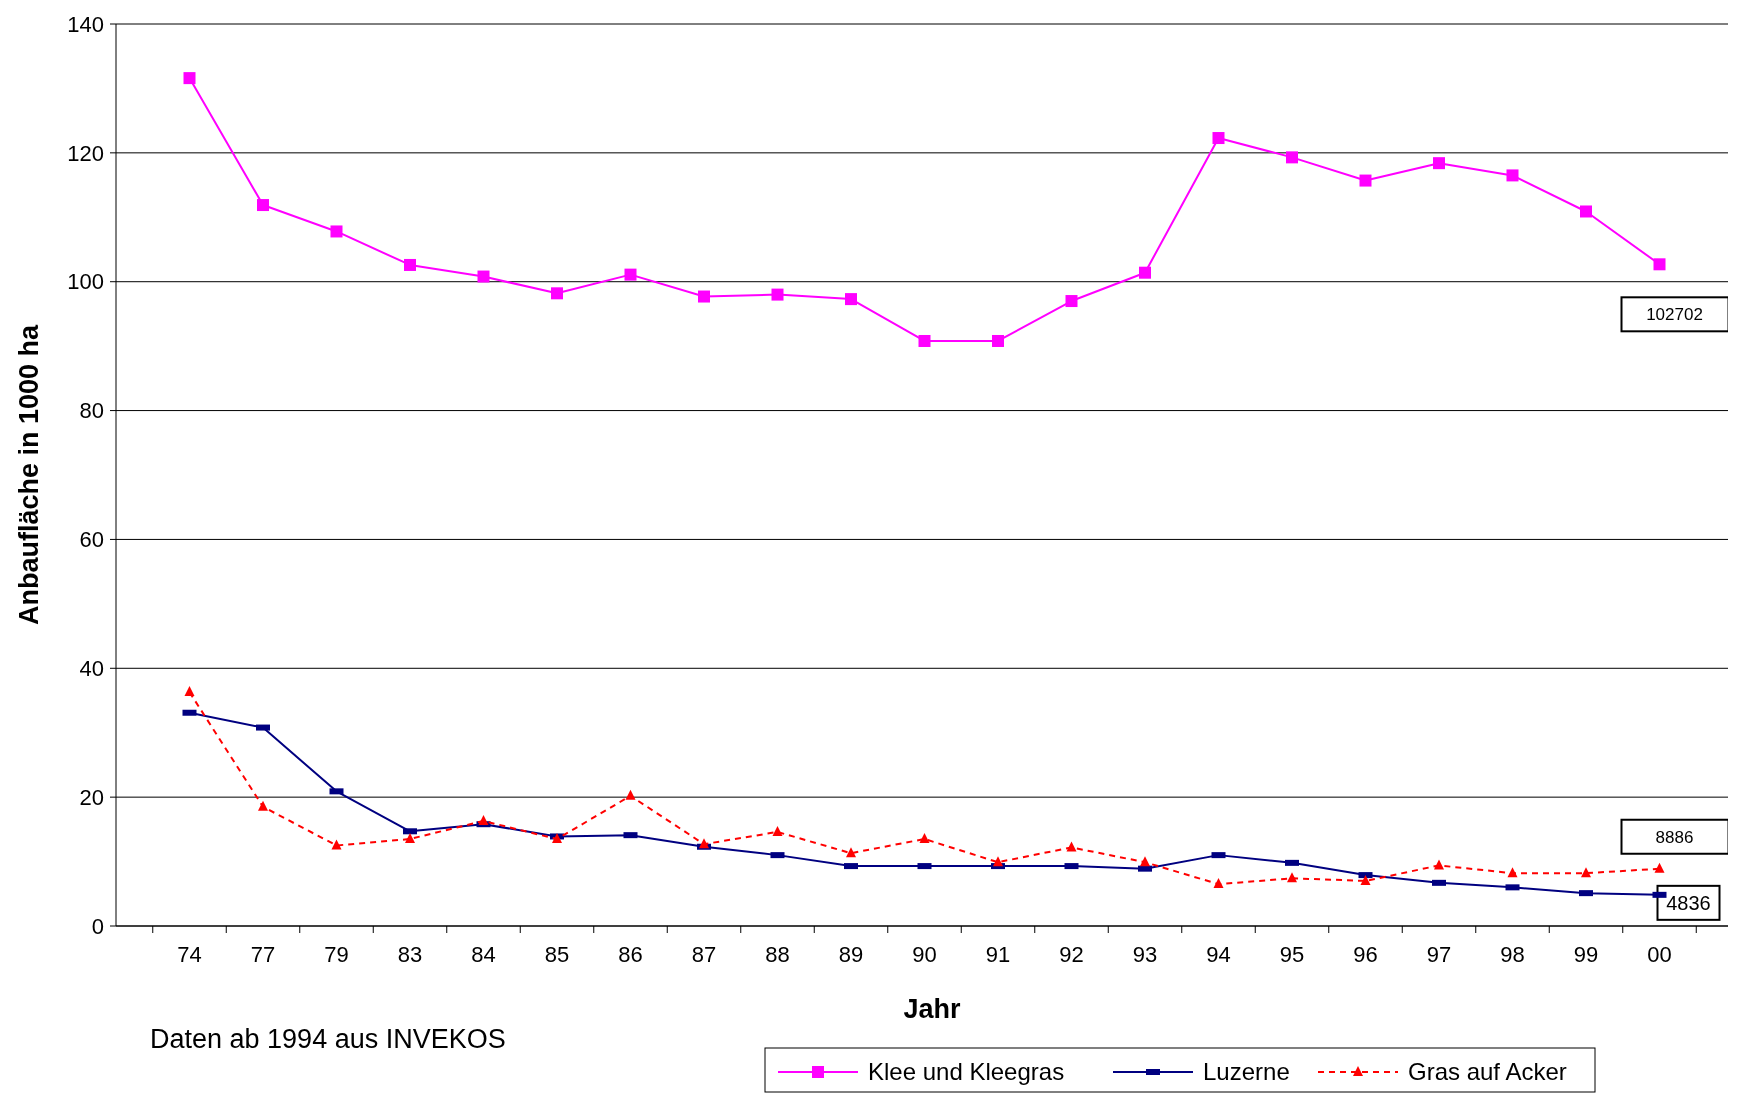  What do you see at coordinates (932, 1009) in the screenshot?
I see `x-axis-title: Jahr` at bounding box center [932, 1009].